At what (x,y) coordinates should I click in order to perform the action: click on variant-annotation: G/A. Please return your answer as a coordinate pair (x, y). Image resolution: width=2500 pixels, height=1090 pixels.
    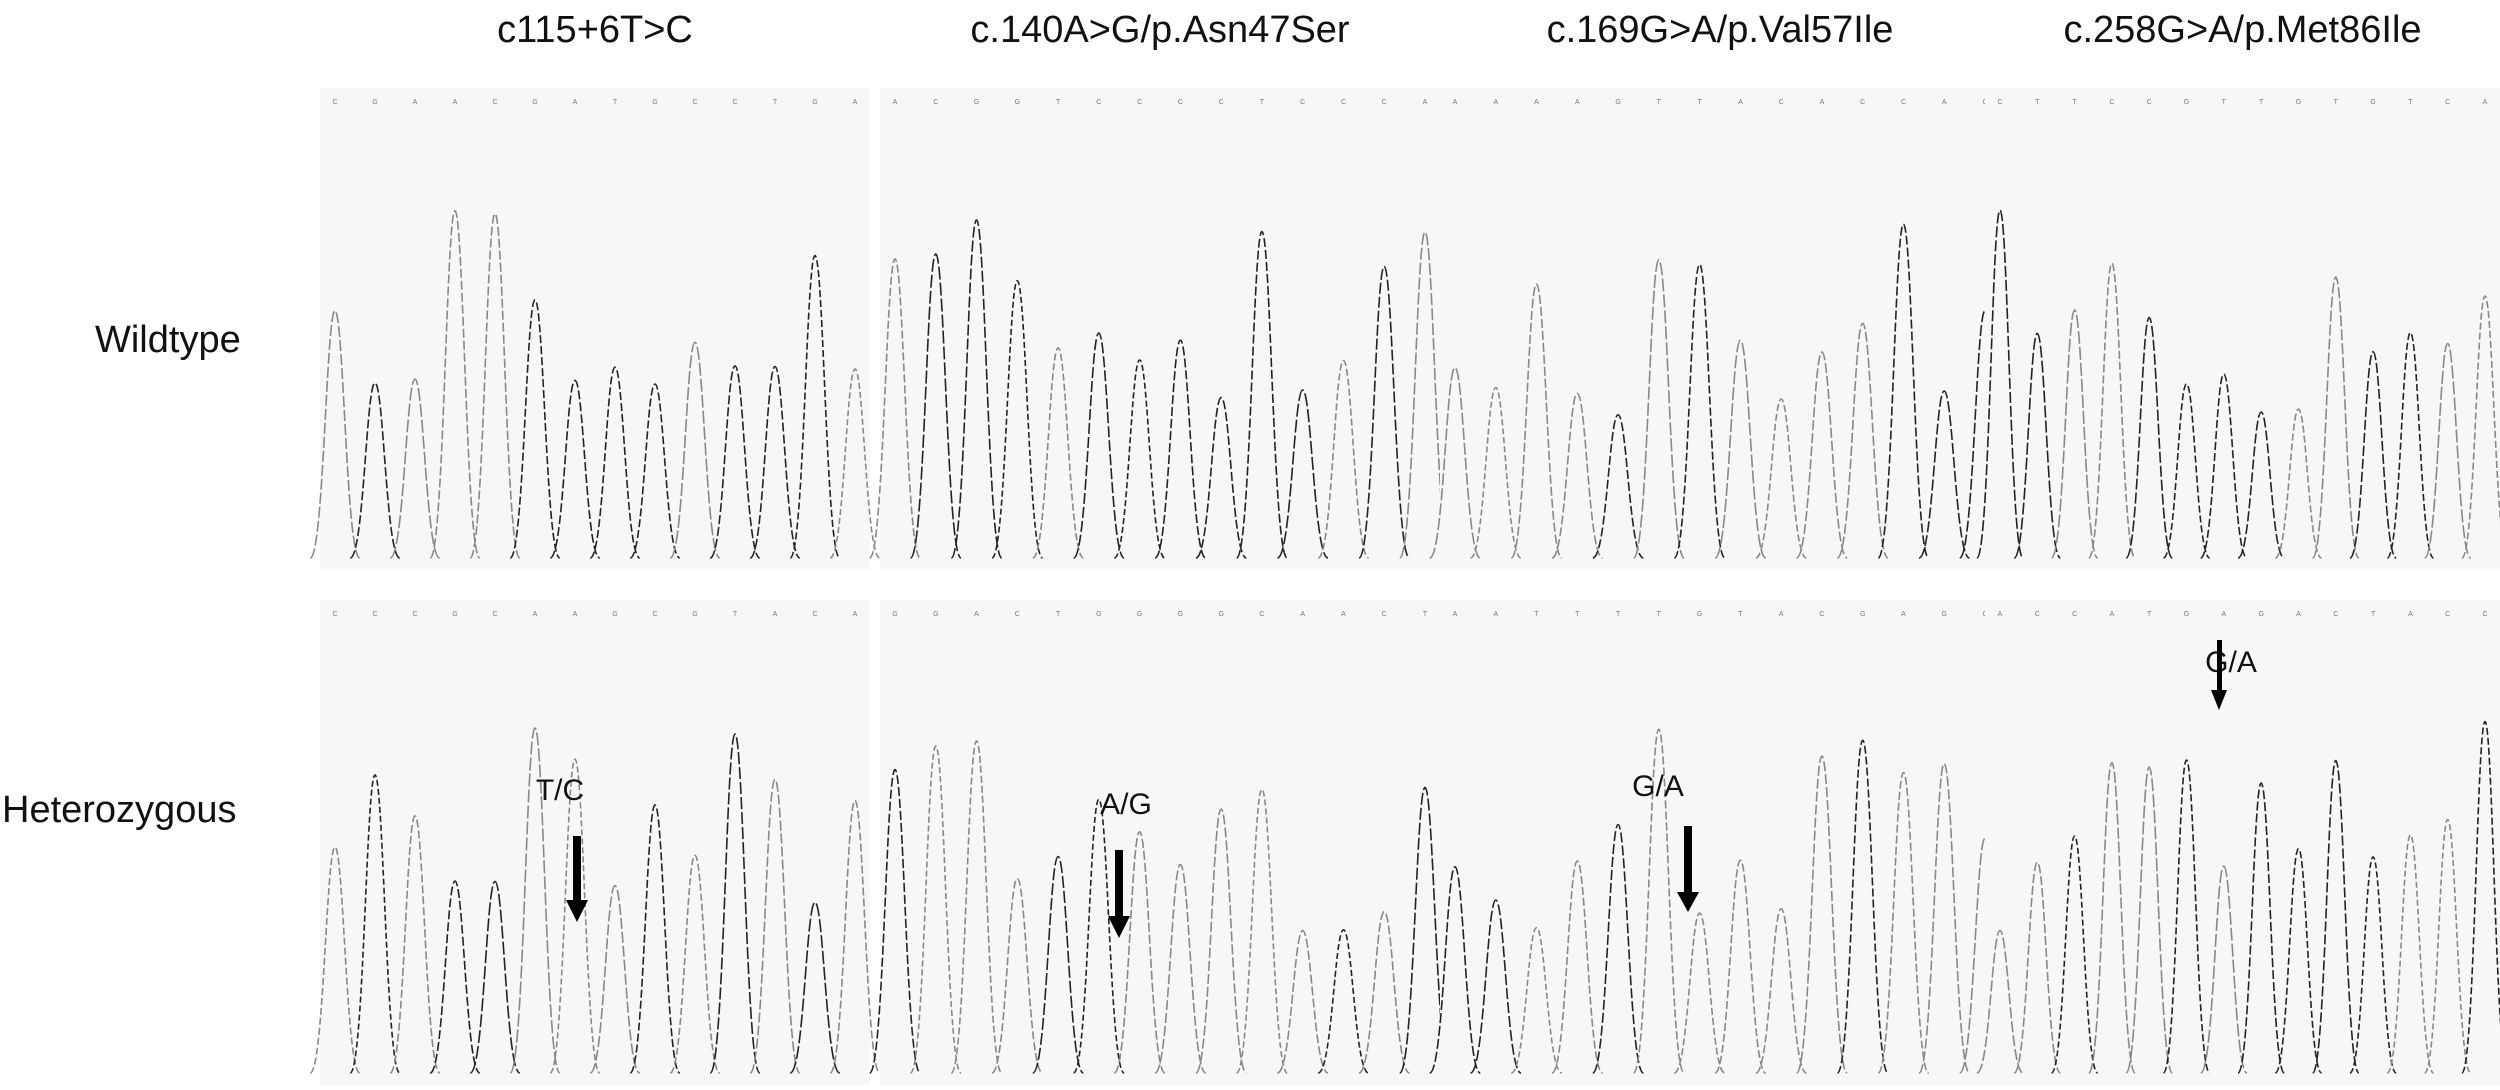
    Looking at the image, I should click on (1665, 841).